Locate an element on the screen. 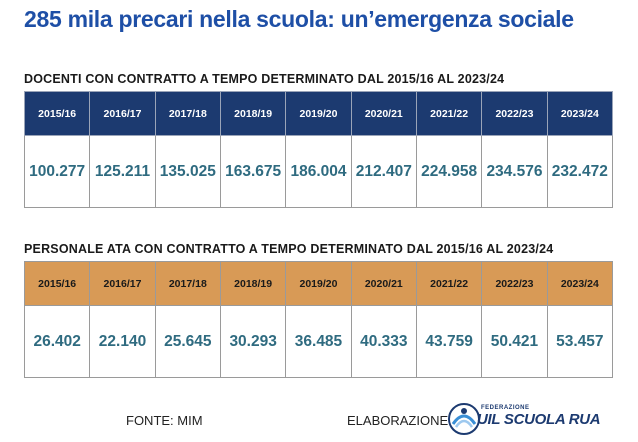  docenti-value-cell: 186.004 is located at coordinates (318, 171).